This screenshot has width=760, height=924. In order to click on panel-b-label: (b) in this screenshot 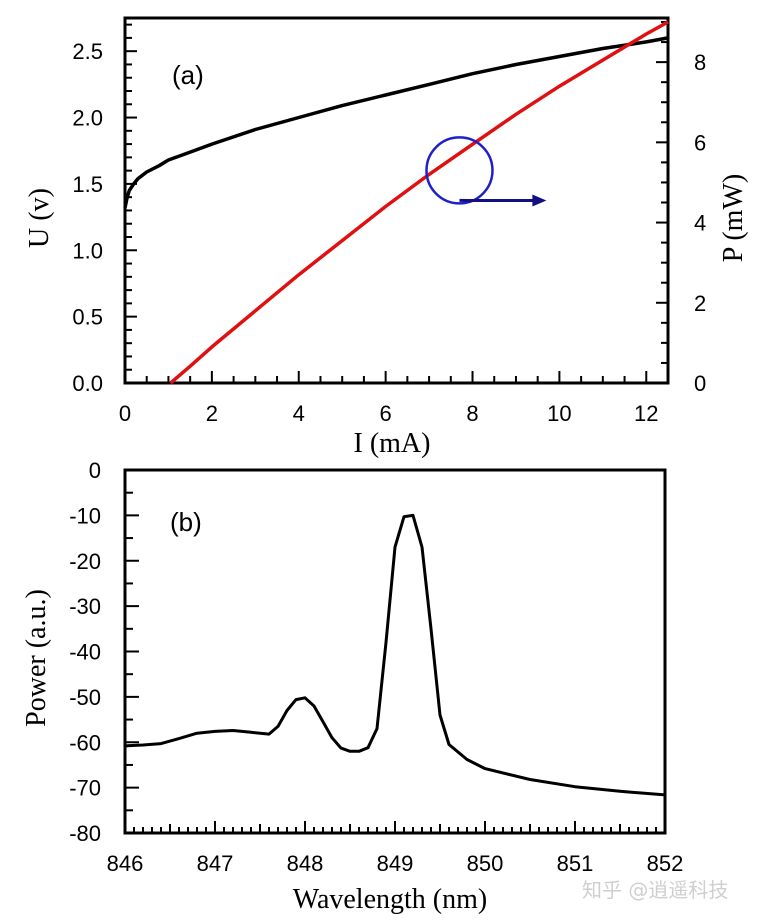, I will do `click(186, 522)`.